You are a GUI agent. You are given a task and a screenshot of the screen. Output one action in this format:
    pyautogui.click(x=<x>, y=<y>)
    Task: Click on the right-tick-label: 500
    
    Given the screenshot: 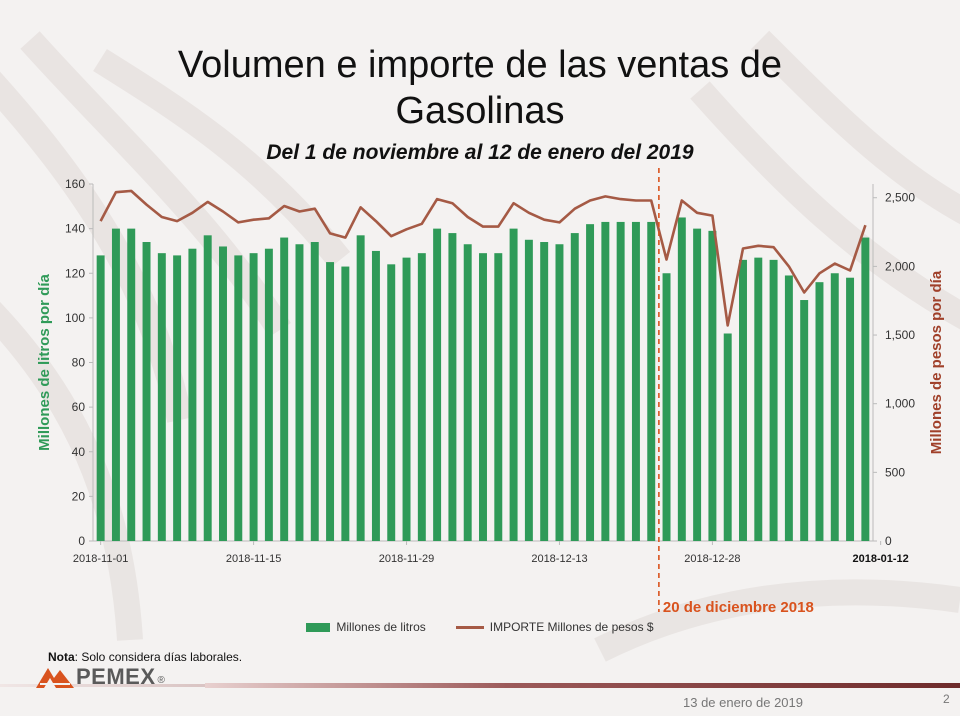 What is the action you would take?
    pyautogui.click(x=895, y=472)
    